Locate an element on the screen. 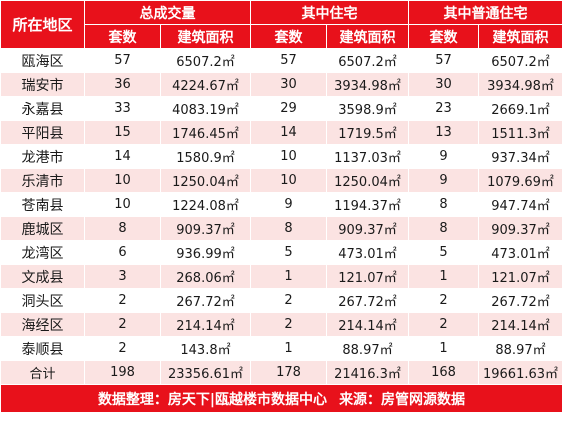  ordinary-count-cell: 57 is located at coordinates (443, 60).